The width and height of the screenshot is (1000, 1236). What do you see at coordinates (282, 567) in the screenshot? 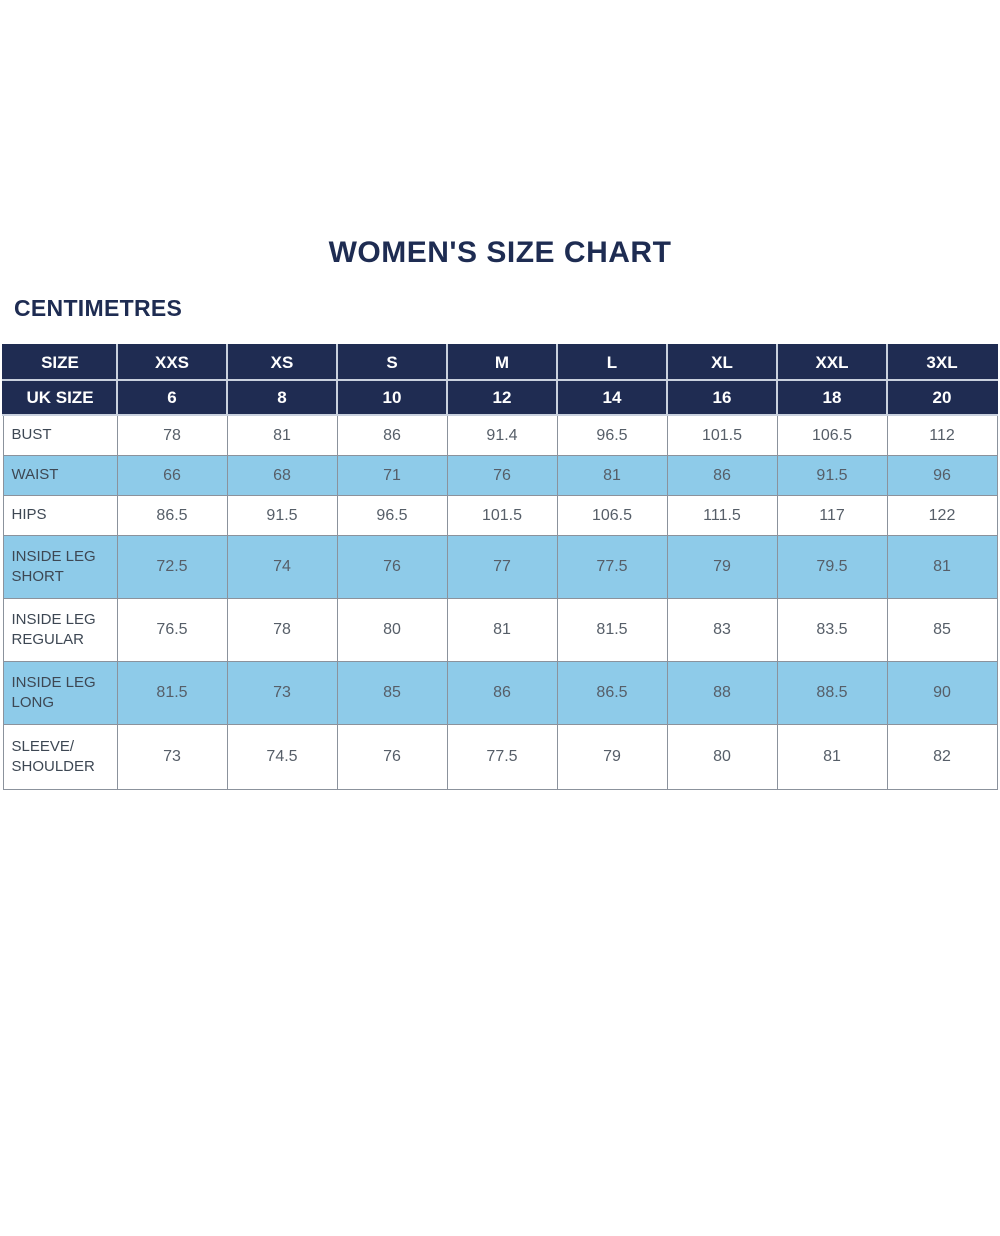
I see `value-cell: 74` at bounding box center [282, 567].